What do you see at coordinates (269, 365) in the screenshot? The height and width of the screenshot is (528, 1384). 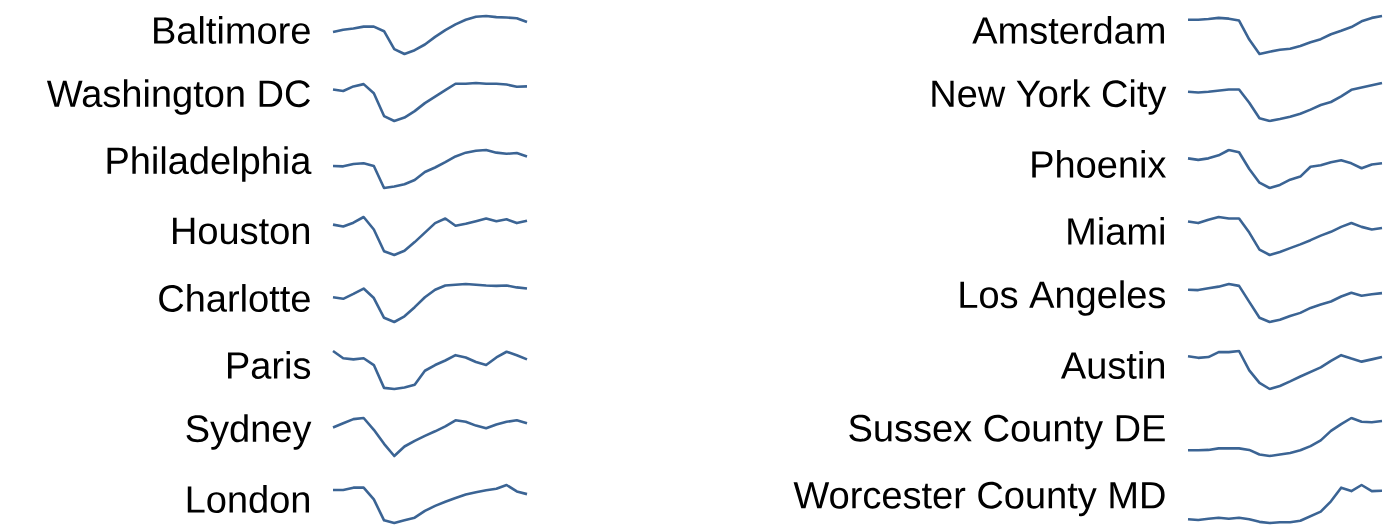 I see `chart-title: Paris` at bounding box center [269, 365].